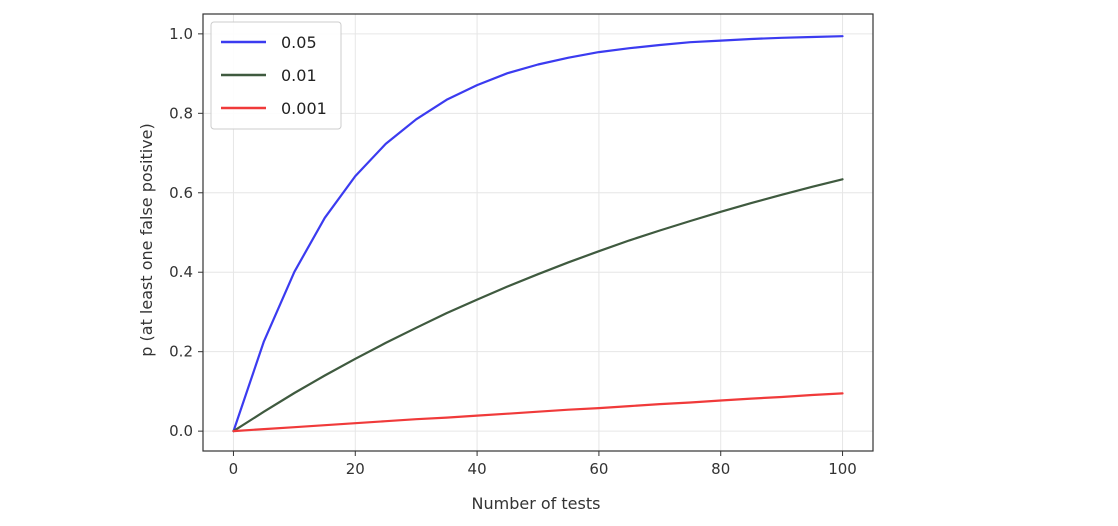  I want to click on legend-entry-label: 0.05, so click(299, 42).